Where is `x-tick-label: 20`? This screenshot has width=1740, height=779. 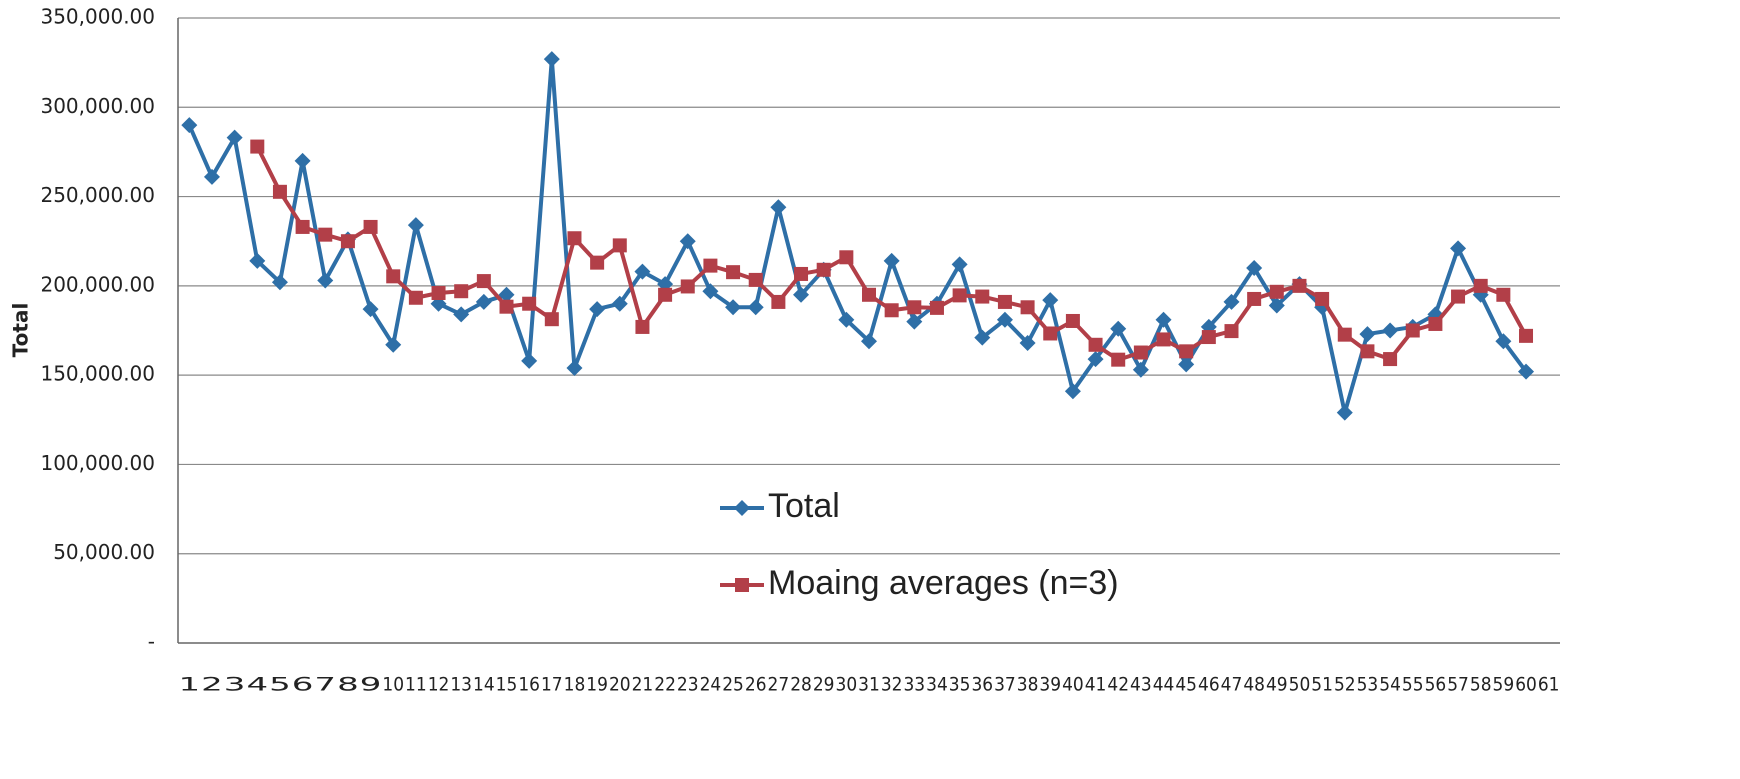 x-tick-label: 20 is located at coordinates (620, 685).